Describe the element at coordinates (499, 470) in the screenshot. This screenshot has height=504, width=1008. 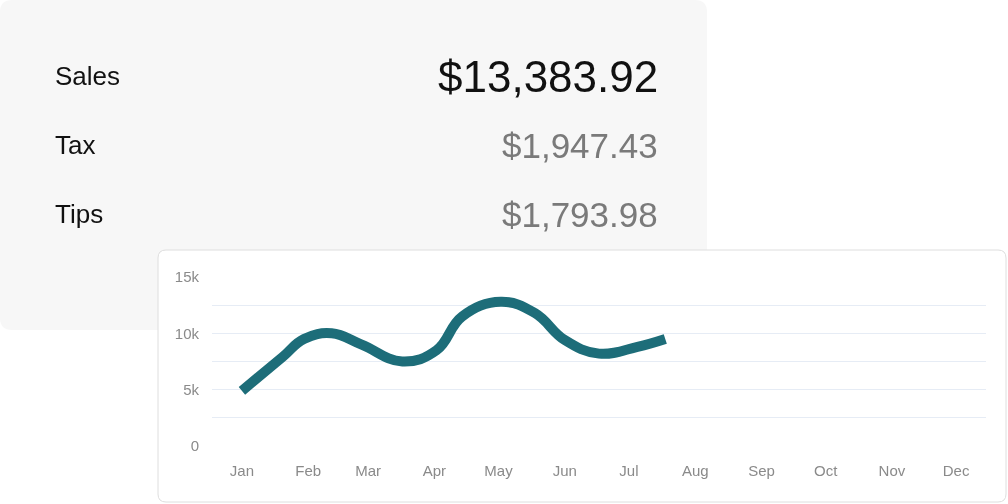
I see `x-tick-label: May` at that location.